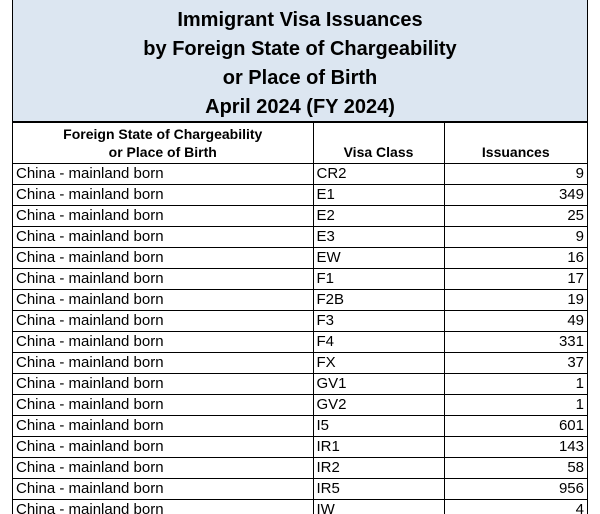  What do you see at coordinates (379, 405) in the screenshot?
I see `cell-visa-class: GV2` at bounding box center [379, 405].